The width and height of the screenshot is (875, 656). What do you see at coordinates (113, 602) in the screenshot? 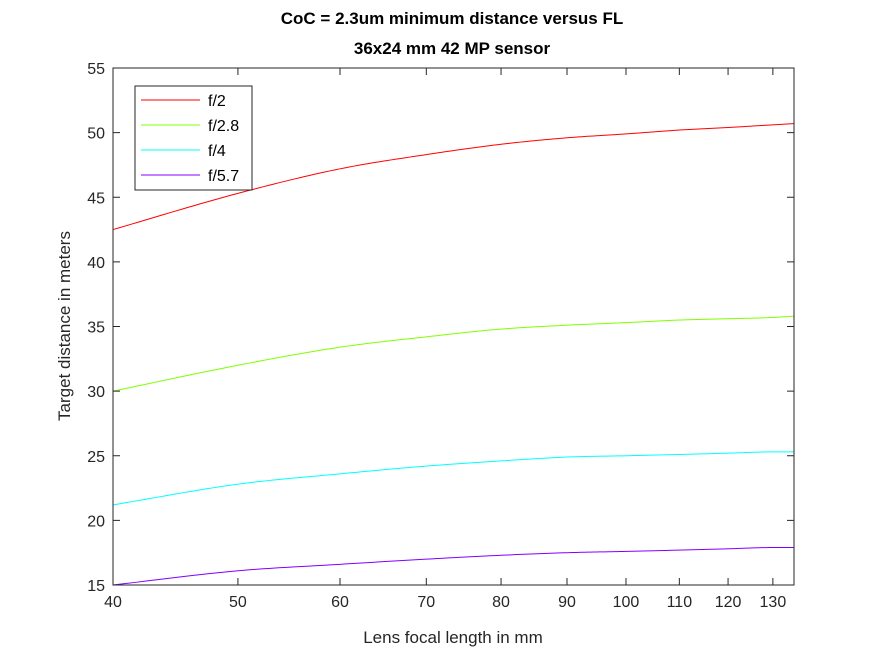
I see `x-tick-label: 40` at bounding box center [113, 602].